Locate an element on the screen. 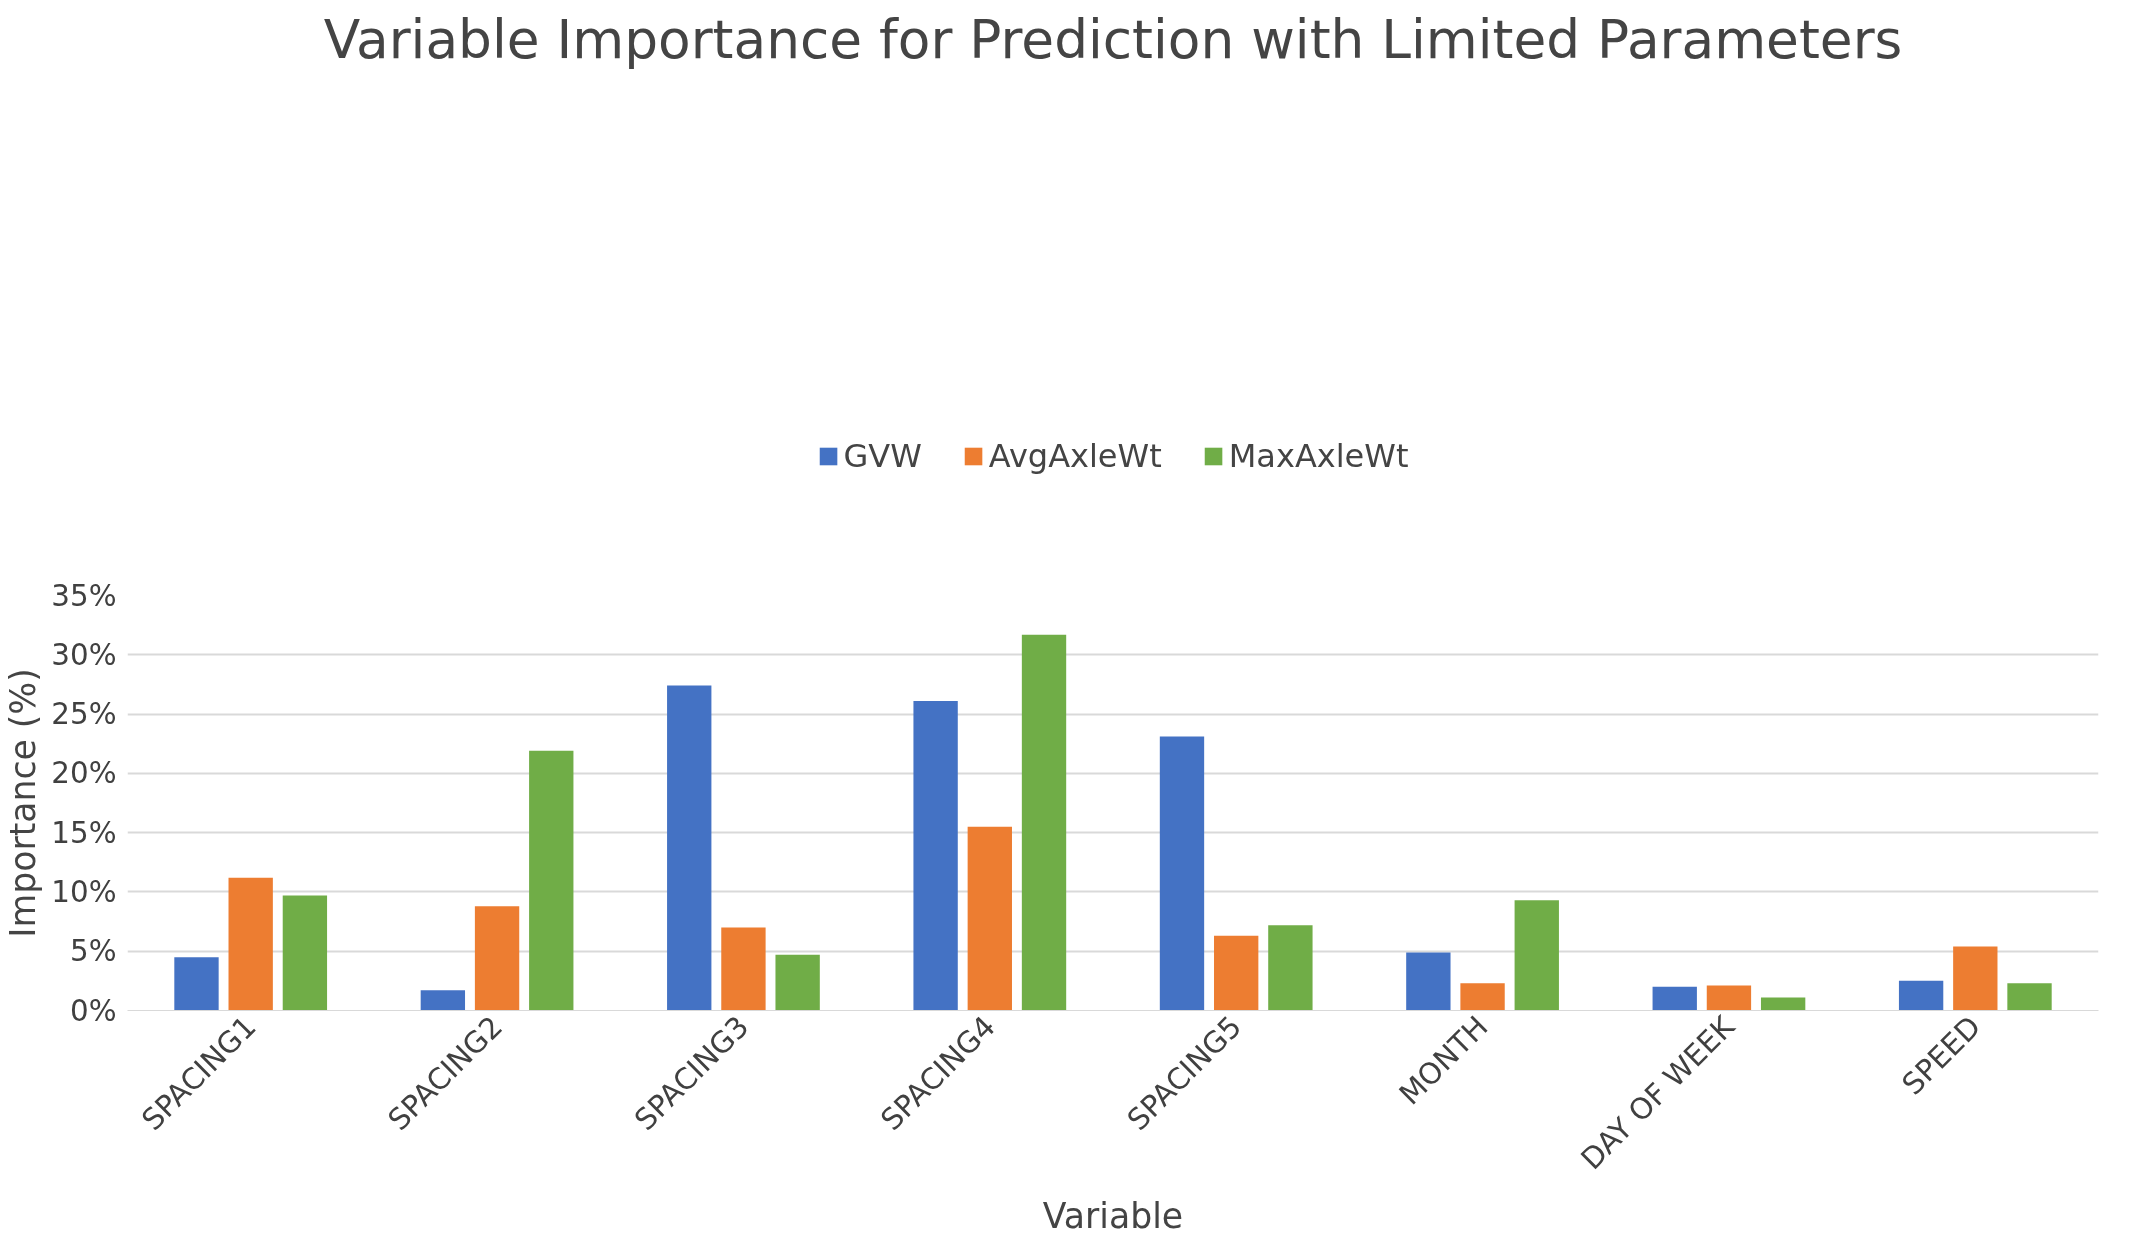  y-tick-label: 20% is located at coordinates (84, 773).